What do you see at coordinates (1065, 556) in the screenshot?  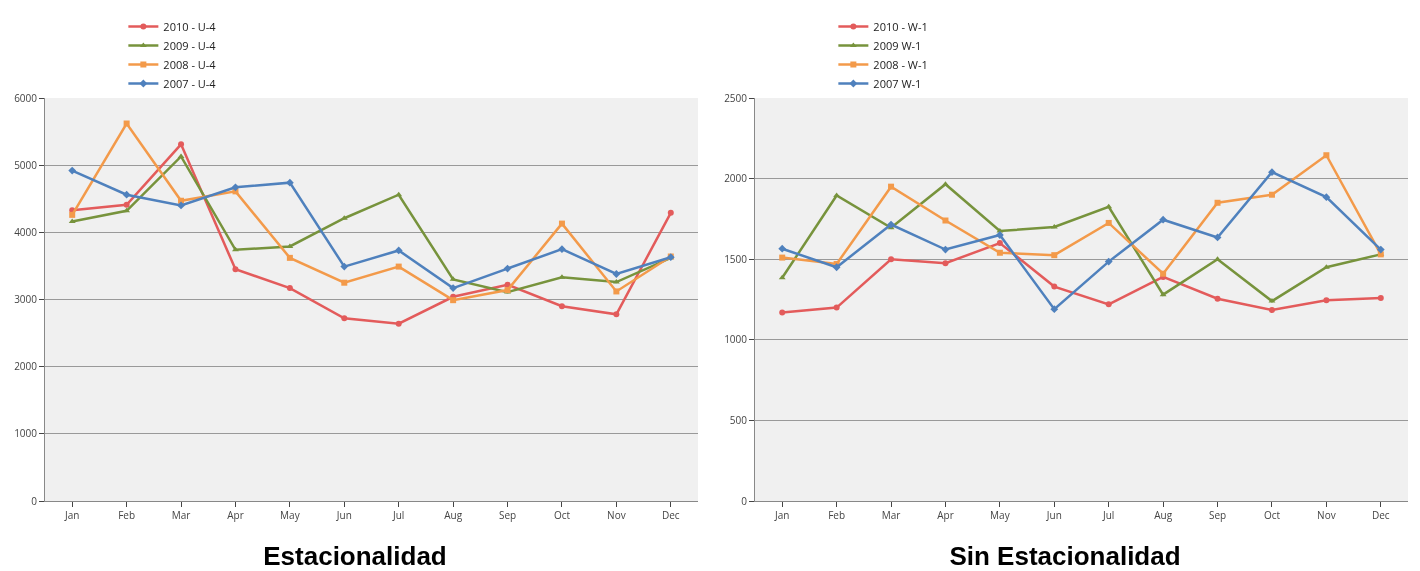 I see `text: Sin Estacionalidad` at bounding box center [1065, 556].